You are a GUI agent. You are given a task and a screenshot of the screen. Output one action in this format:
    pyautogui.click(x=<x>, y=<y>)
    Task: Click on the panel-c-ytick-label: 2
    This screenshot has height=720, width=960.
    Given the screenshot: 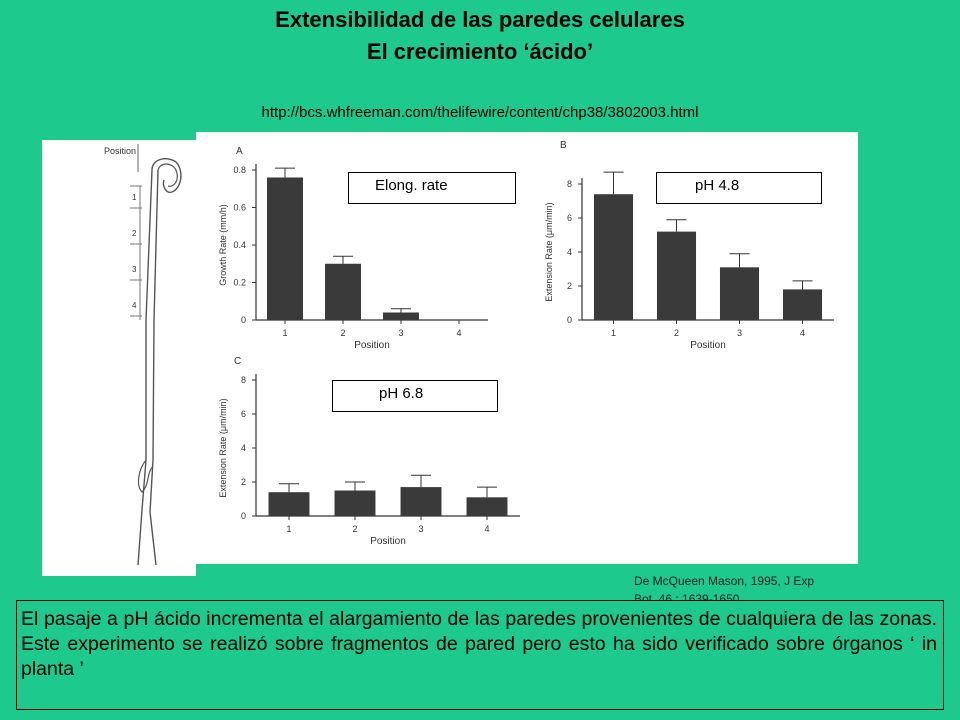 What is the action you would take?
    pyautogui.click(x=243, y=482)
    